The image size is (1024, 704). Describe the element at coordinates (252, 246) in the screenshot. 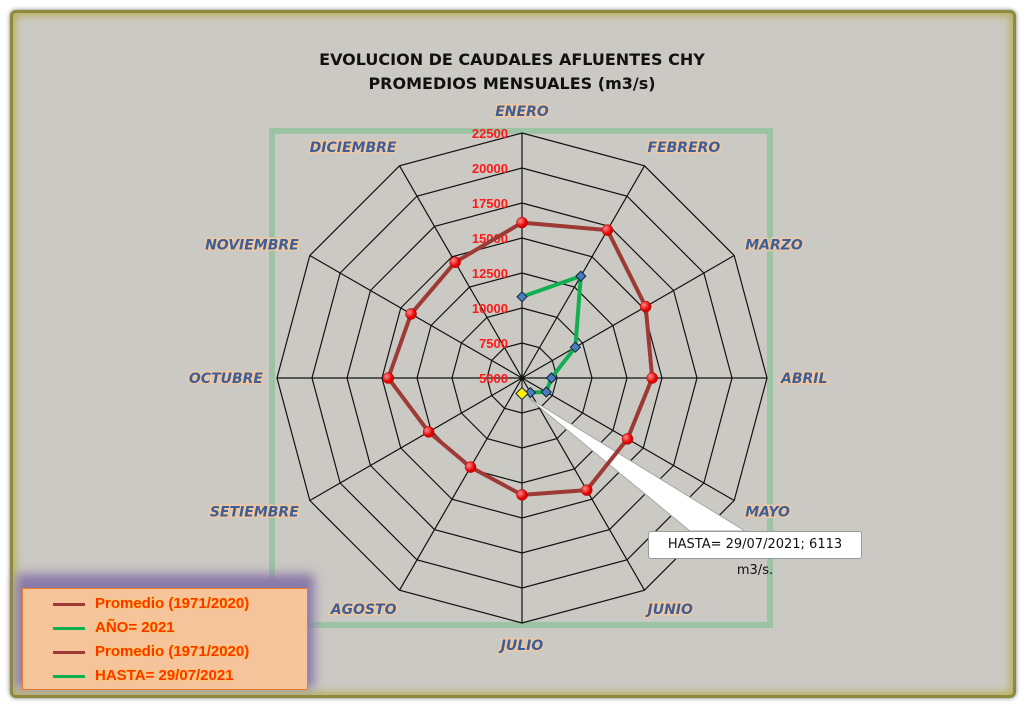

I see `category-label: NOVIEMBRE` at that location.